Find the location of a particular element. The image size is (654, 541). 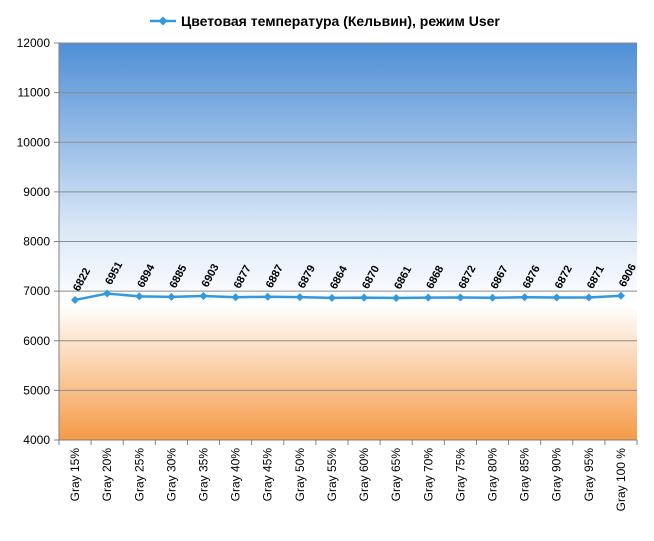

x-tick-label: Gray 20% is located at coordinates (107, 475).